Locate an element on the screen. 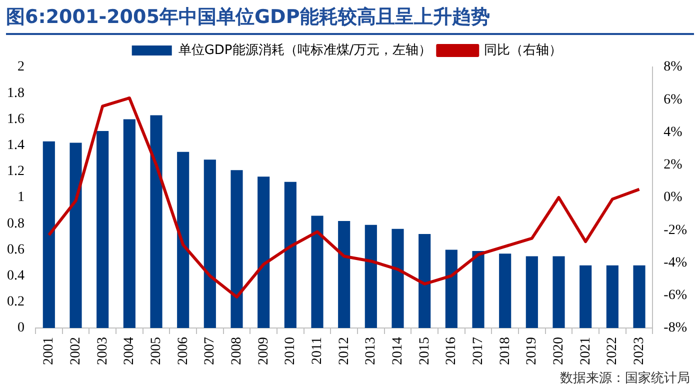 This screenshot has width=700, height=391. x-tick-label: 2014 is located at coordinates (398, 351).